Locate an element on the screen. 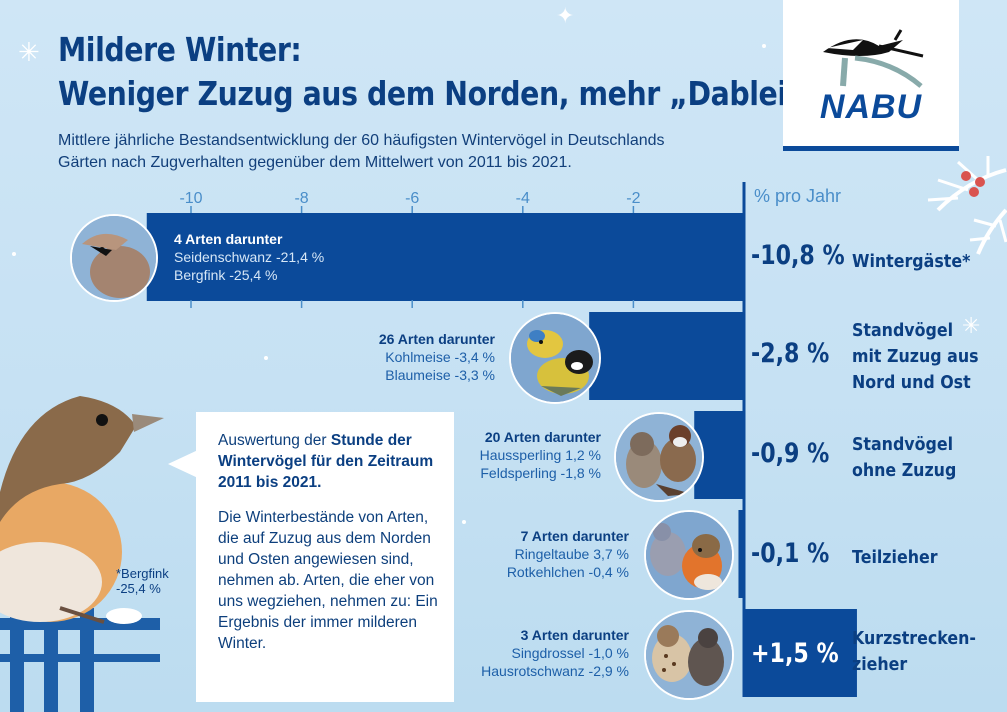  tick-label-3: -4 is located at coordinates (523, 198).